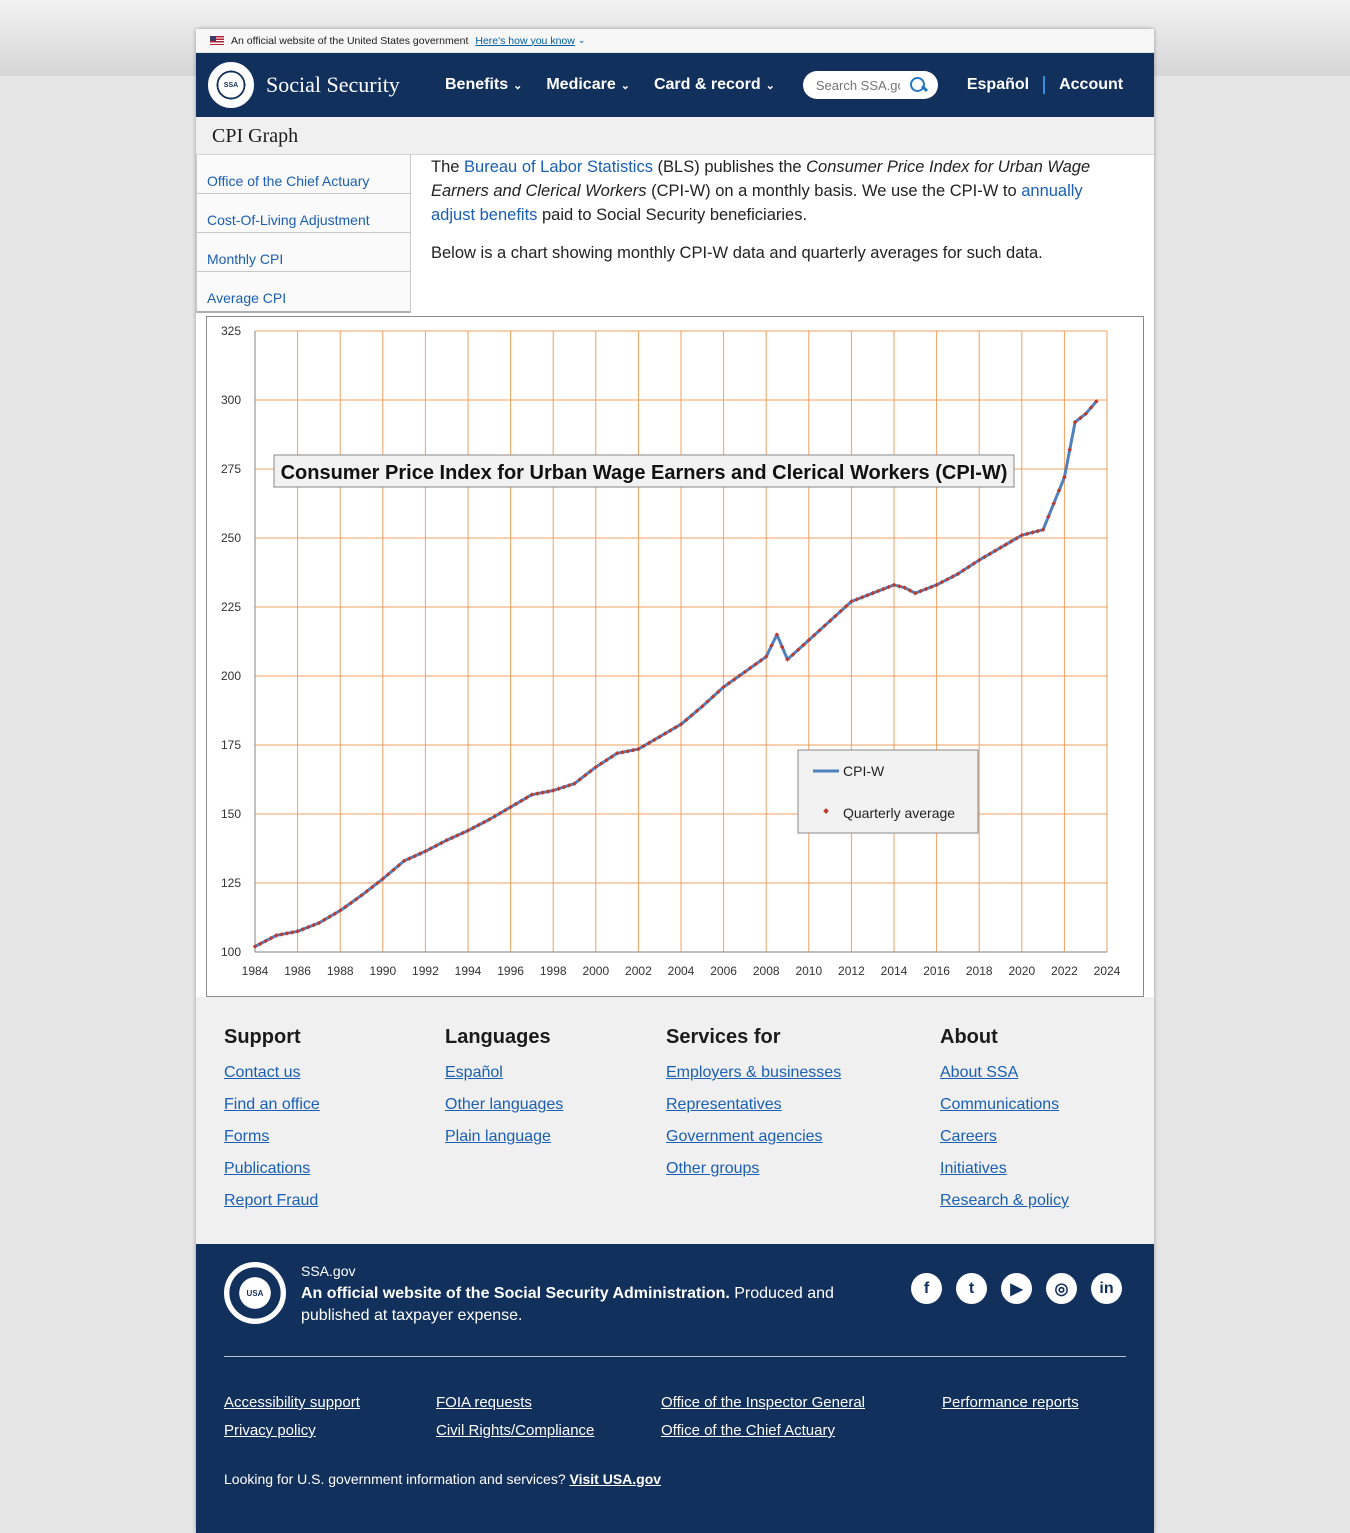  Describe the element at coordinates (713, 1168) in the screenshot. I see `footer-link: Other groups` at that location.